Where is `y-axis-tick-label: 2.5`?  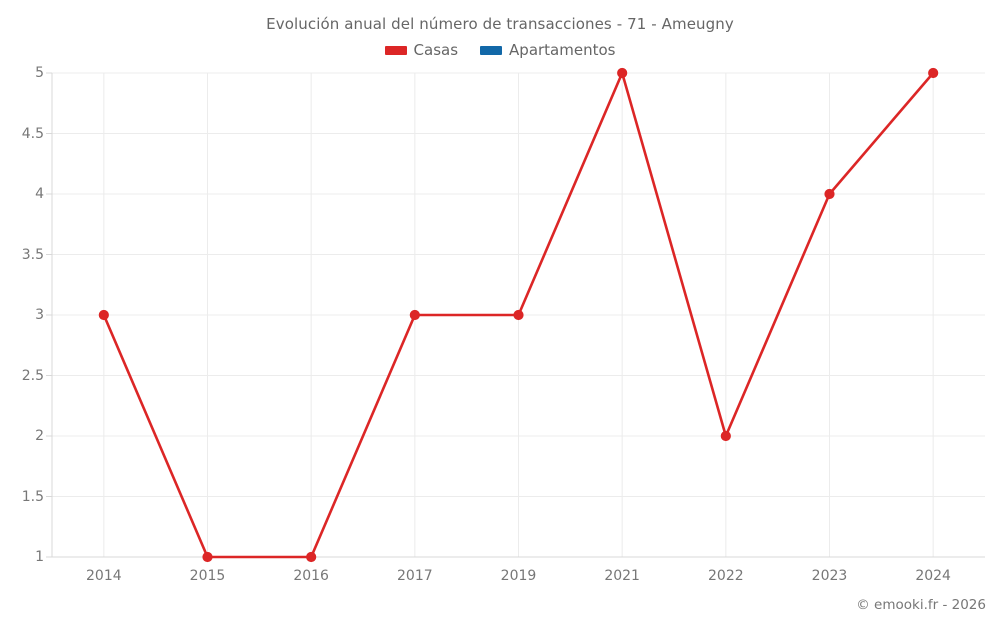
y-axis-tick-label: 2.5 is located at coordinates (32, 375).